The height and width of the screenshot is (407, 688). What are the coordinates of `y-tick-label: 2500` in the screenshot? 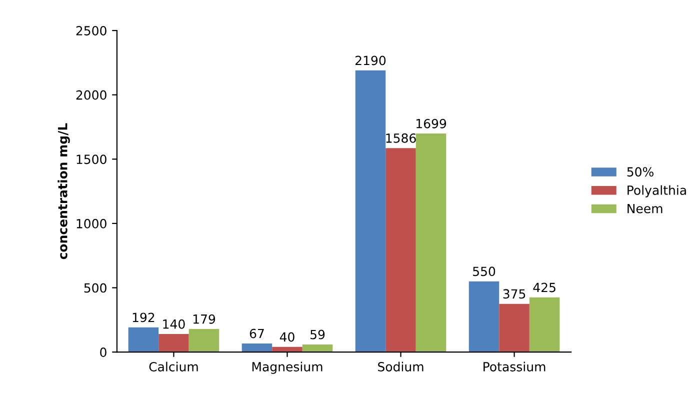 It's located at (91, 31).